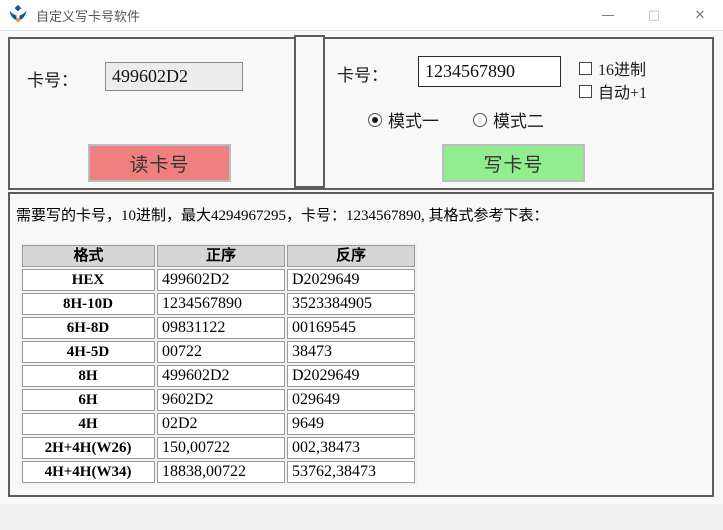  Describe the element at coordinates (361, 15) in the screenshot. I see `title-bar: 自定义写卡号软件 — □ ✕` at that location.